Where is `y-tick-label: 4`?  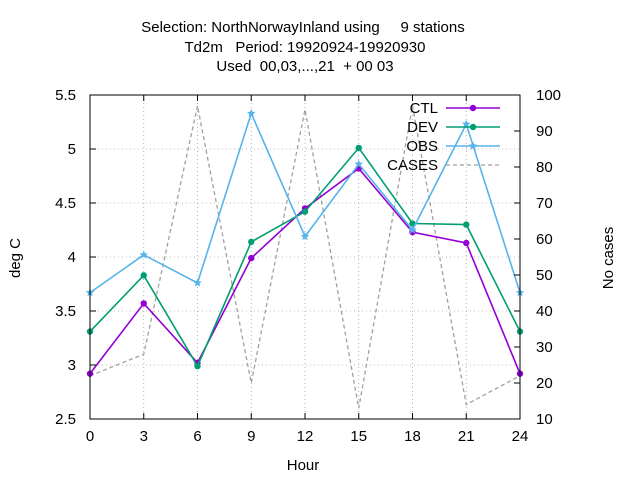 y-tick-label: 4 is located at coordinates (72, 257).